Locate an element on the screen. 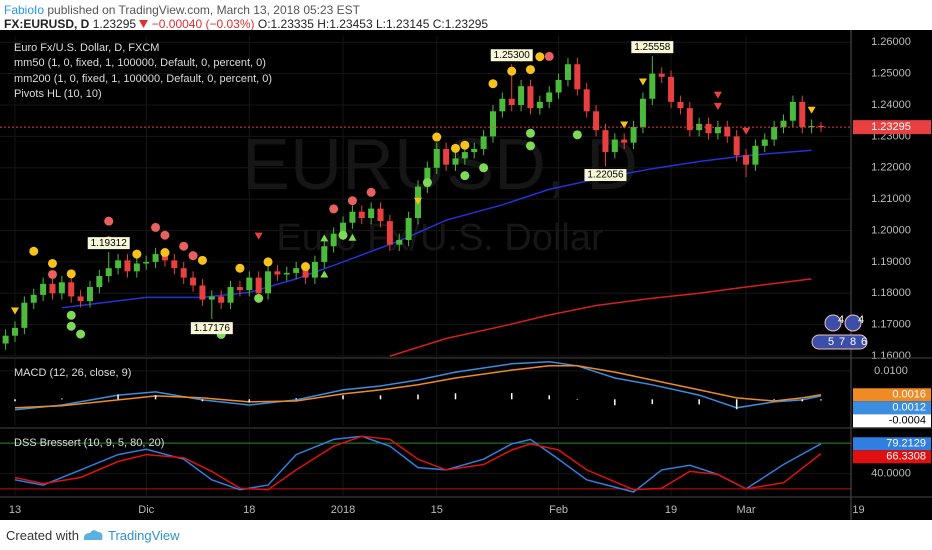 This screenshot has height=550, width=932. study-label: Pivots HL (10, 10) is located at coordinates (58, 94).